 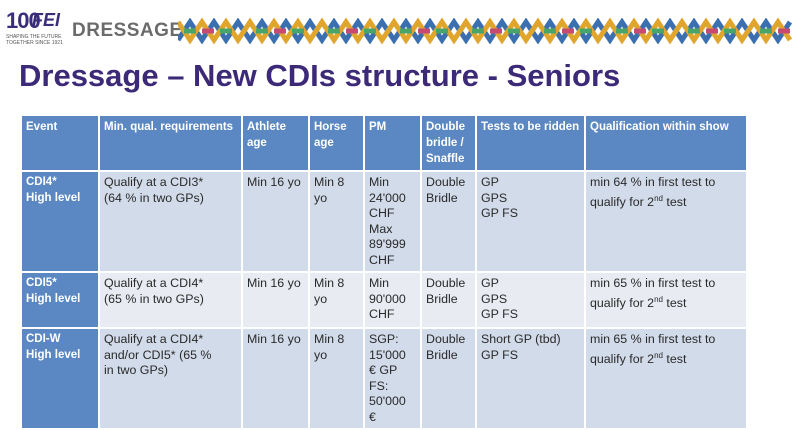 What do you see at coordinates (336, 143) in the screenshot?
I see `column-header-horse-age: Horse age` at bounding box center [336, 143].